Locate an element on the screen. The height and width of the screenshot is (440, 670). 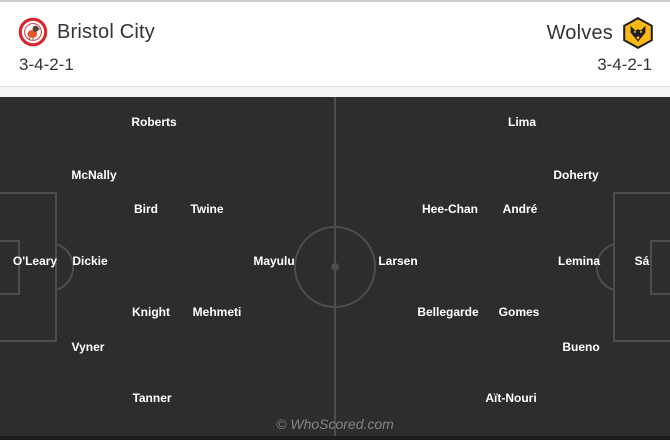
player-label-away: Gomes is located at coordinates (519, 312).